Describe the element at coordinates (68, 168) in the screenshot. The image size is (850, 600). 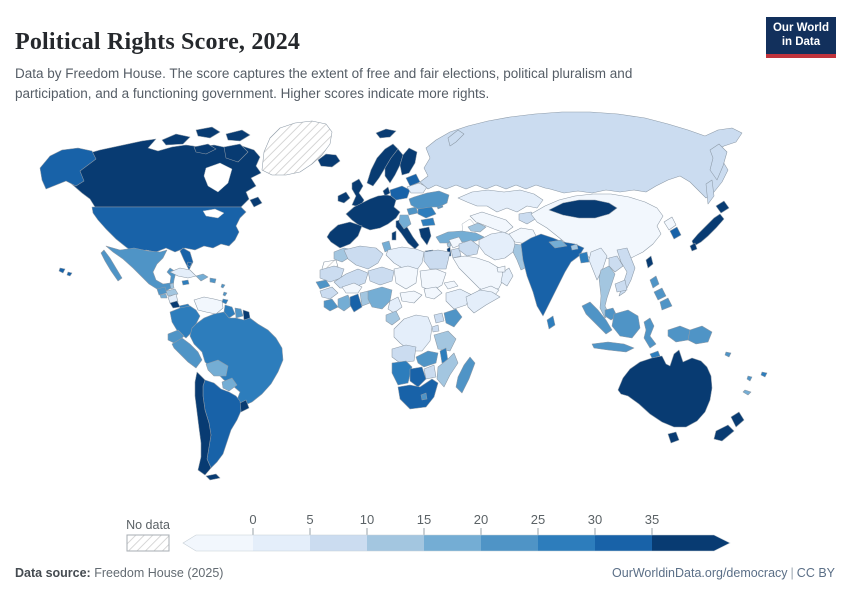
I see `country-alaska` at that location.